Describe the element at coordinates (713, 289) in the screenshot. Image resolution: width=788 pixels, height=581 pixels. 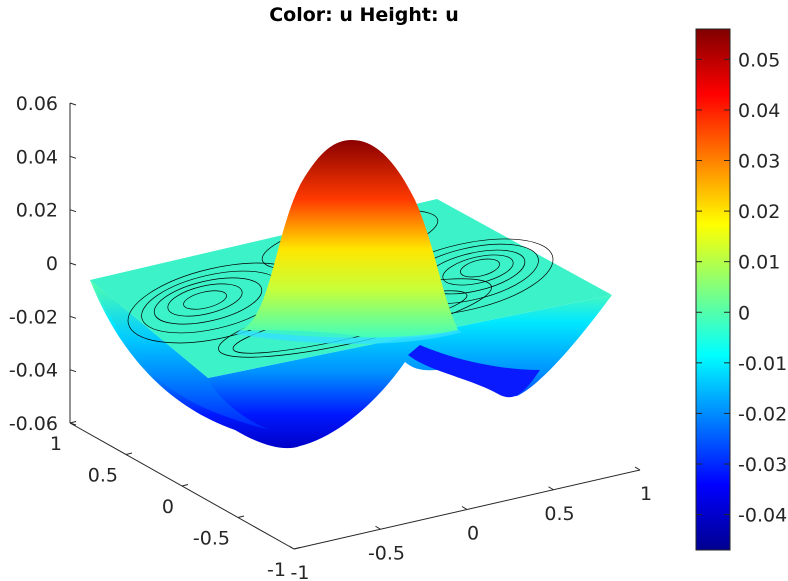
I see `colorbar-gradient` at that location.